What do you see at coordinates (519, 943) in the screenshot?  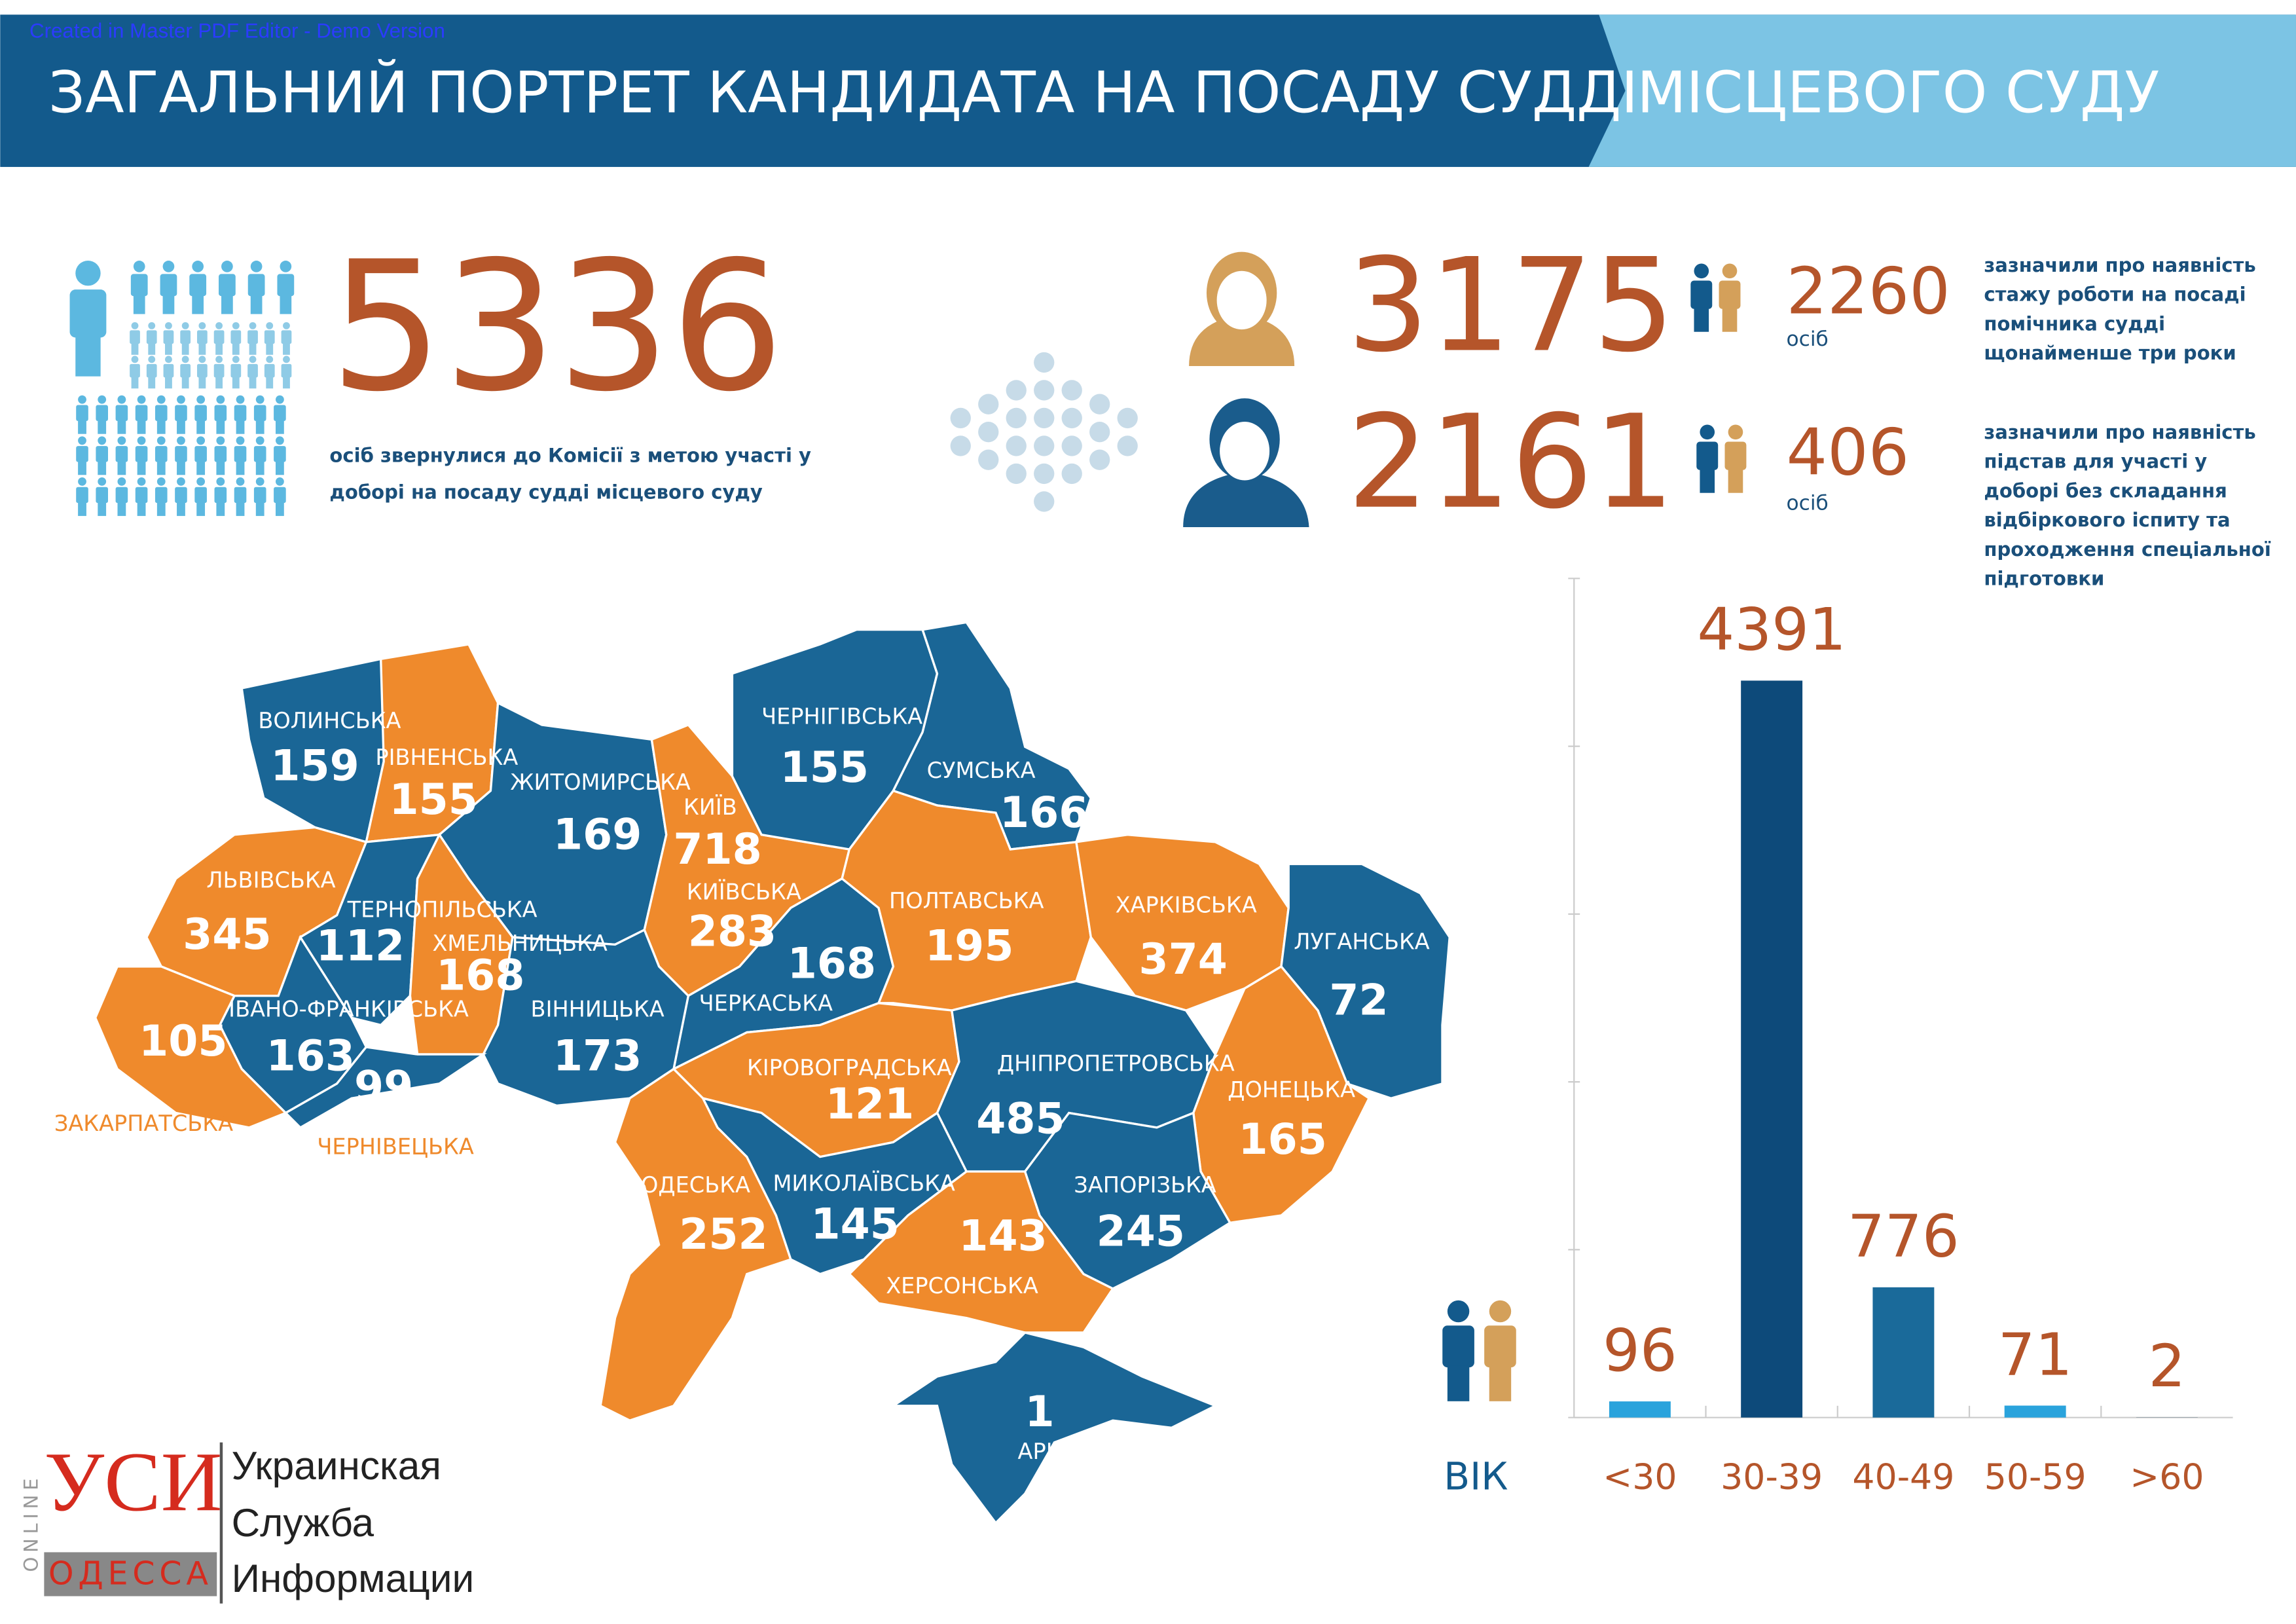 I see `region-name: ХМЕЛЬНИЦЬКА` at bounding box center [519, 943].